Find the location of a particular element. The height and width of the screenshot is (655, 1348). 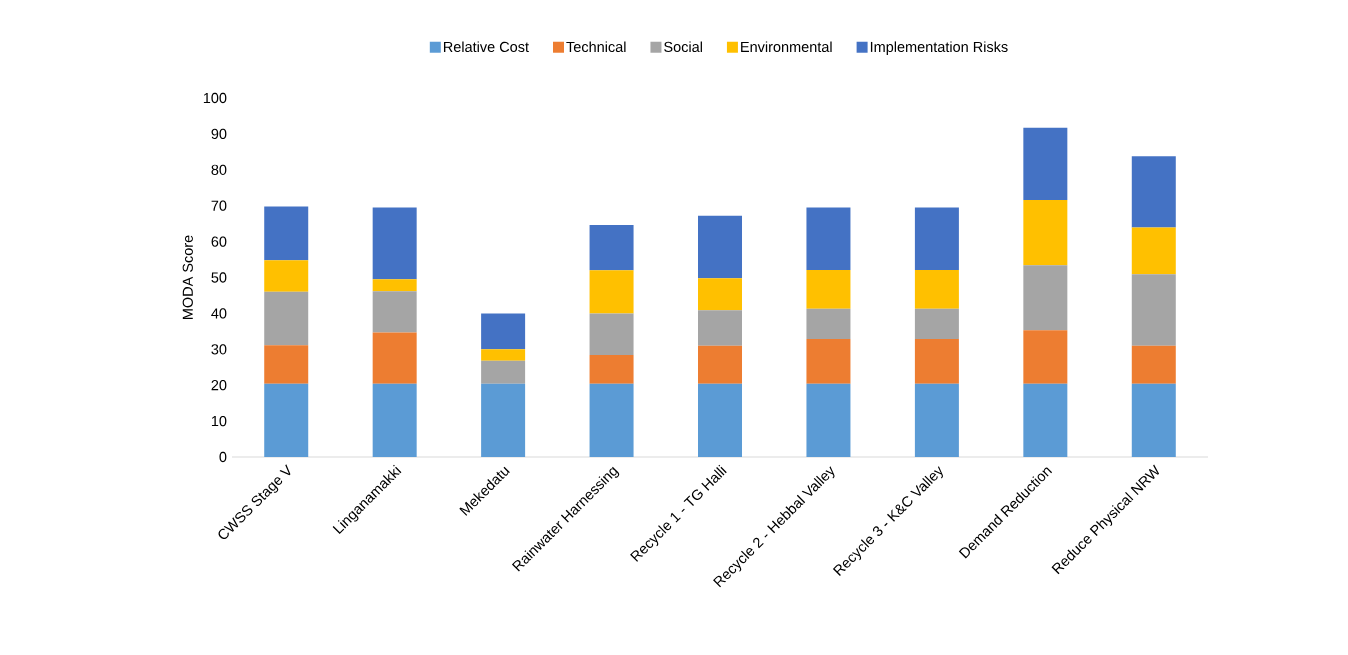

y-tick-label: 10 is located at coordinates (219, 421).